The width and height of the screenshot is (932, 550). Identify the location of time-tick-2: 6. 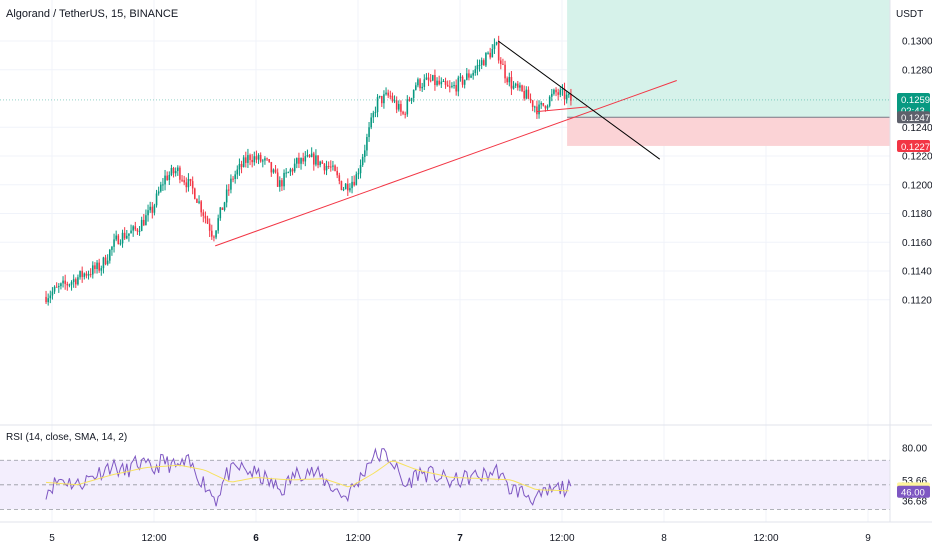
(256, 538).